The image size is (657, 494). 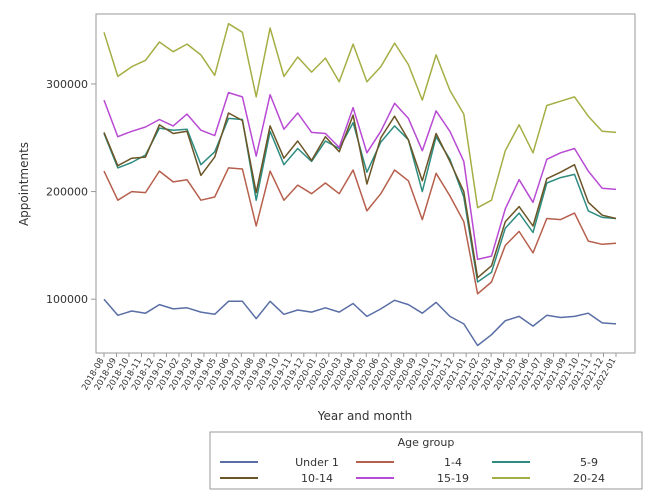 What do you see at coordinates (589, 478) in the screenshot?
I see `legend-label: 20-24` at bounding box center [589, 478].